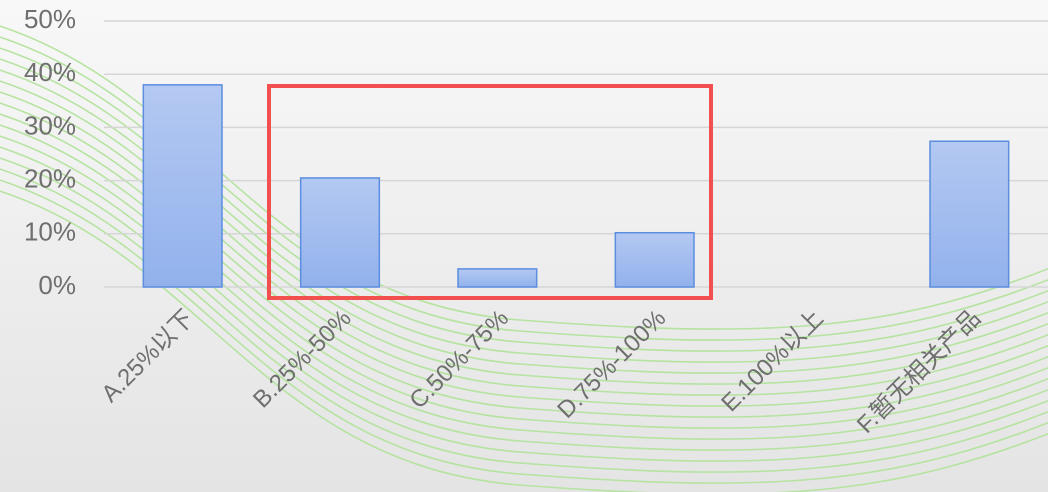 This screenshot has width=1048, height=492. I want to click on y-tick-label: 10%, so click(50, 232).